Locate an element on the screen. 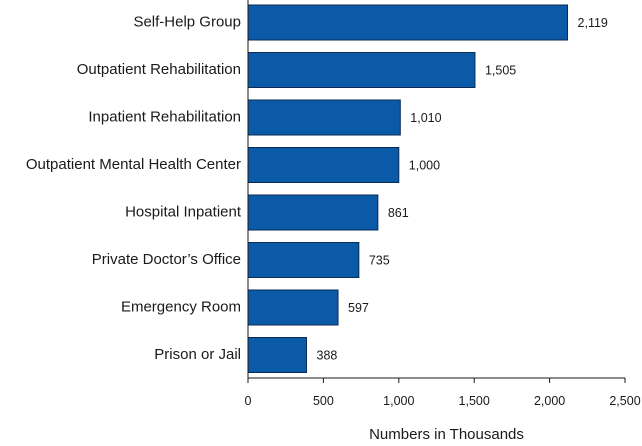  category-label: Outpatient Rehabilitation is located at coordinates (159, 69).